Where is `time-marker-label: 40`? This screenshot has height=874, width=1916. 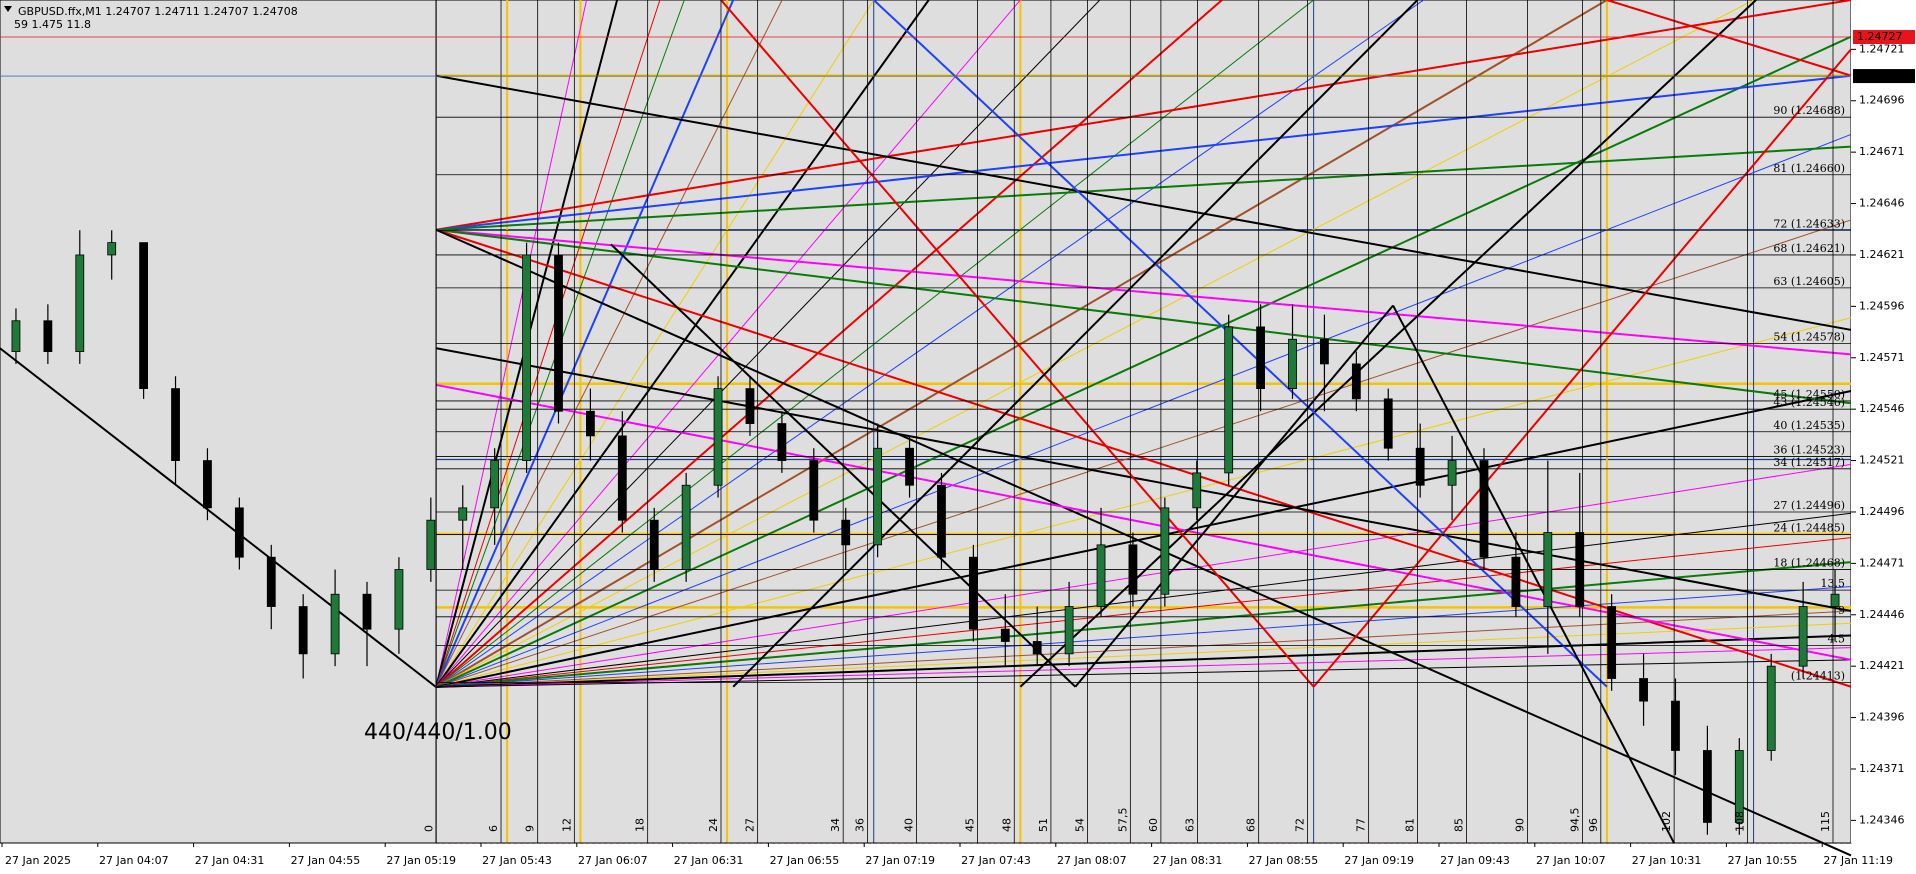 time-marker-label: 40 is located at coordinates (909, 825).